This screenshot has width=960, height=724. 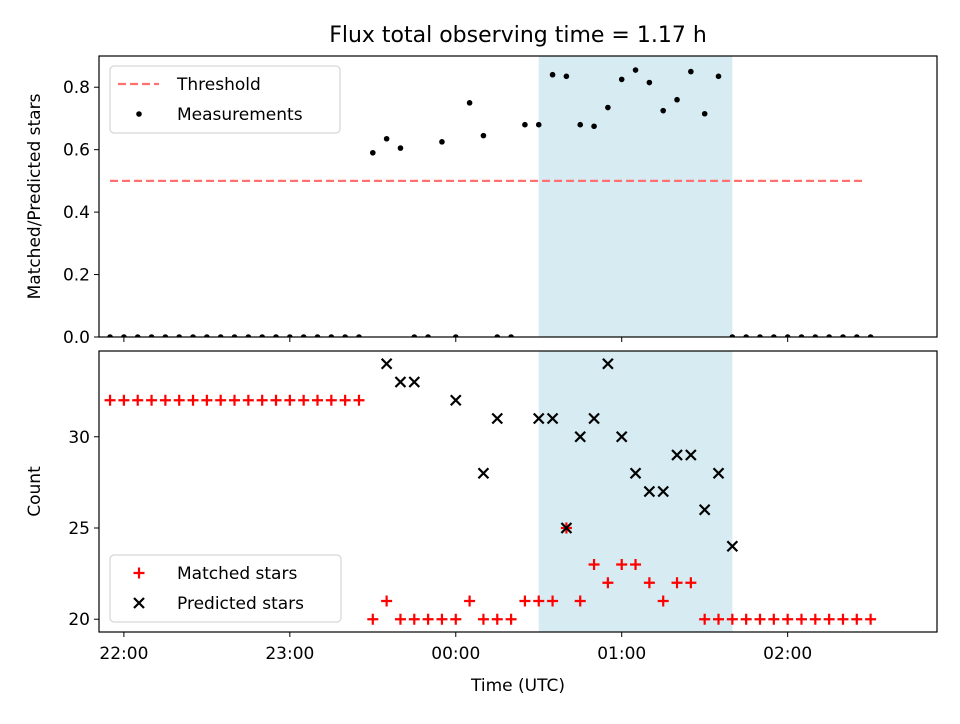 What do you see at coordinates (240, 115) in the screenshot?
I see `legend-label-top: Measurements` at bounding box center [240, 115].